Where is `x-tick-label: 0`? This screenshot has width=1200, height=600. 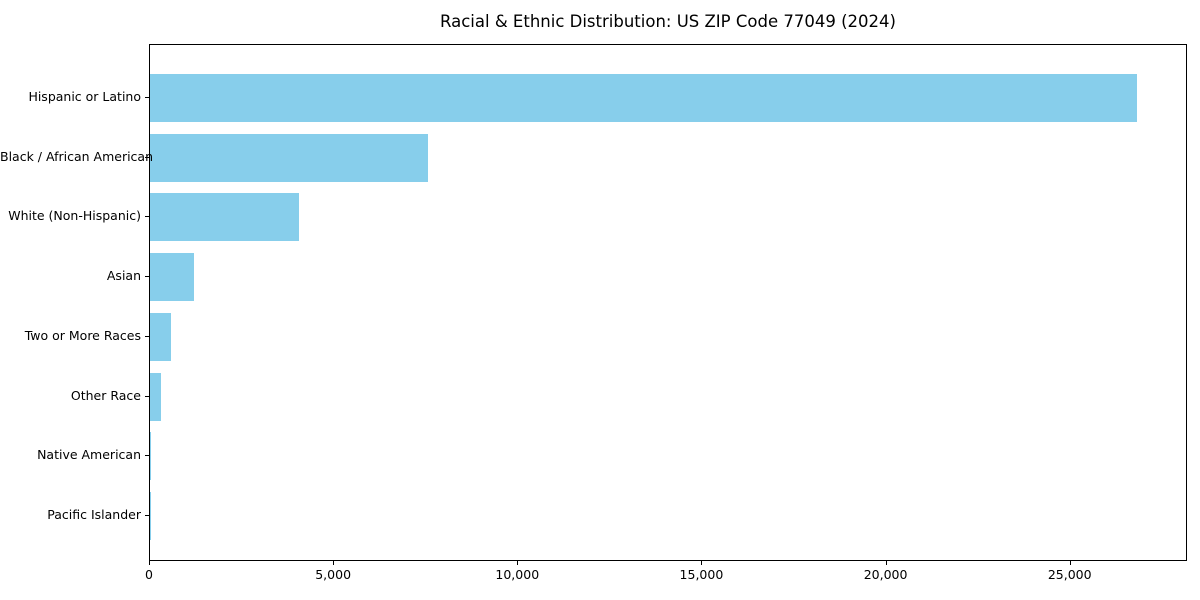
x-tick-label: 0 is located at coordinates (149, 574).